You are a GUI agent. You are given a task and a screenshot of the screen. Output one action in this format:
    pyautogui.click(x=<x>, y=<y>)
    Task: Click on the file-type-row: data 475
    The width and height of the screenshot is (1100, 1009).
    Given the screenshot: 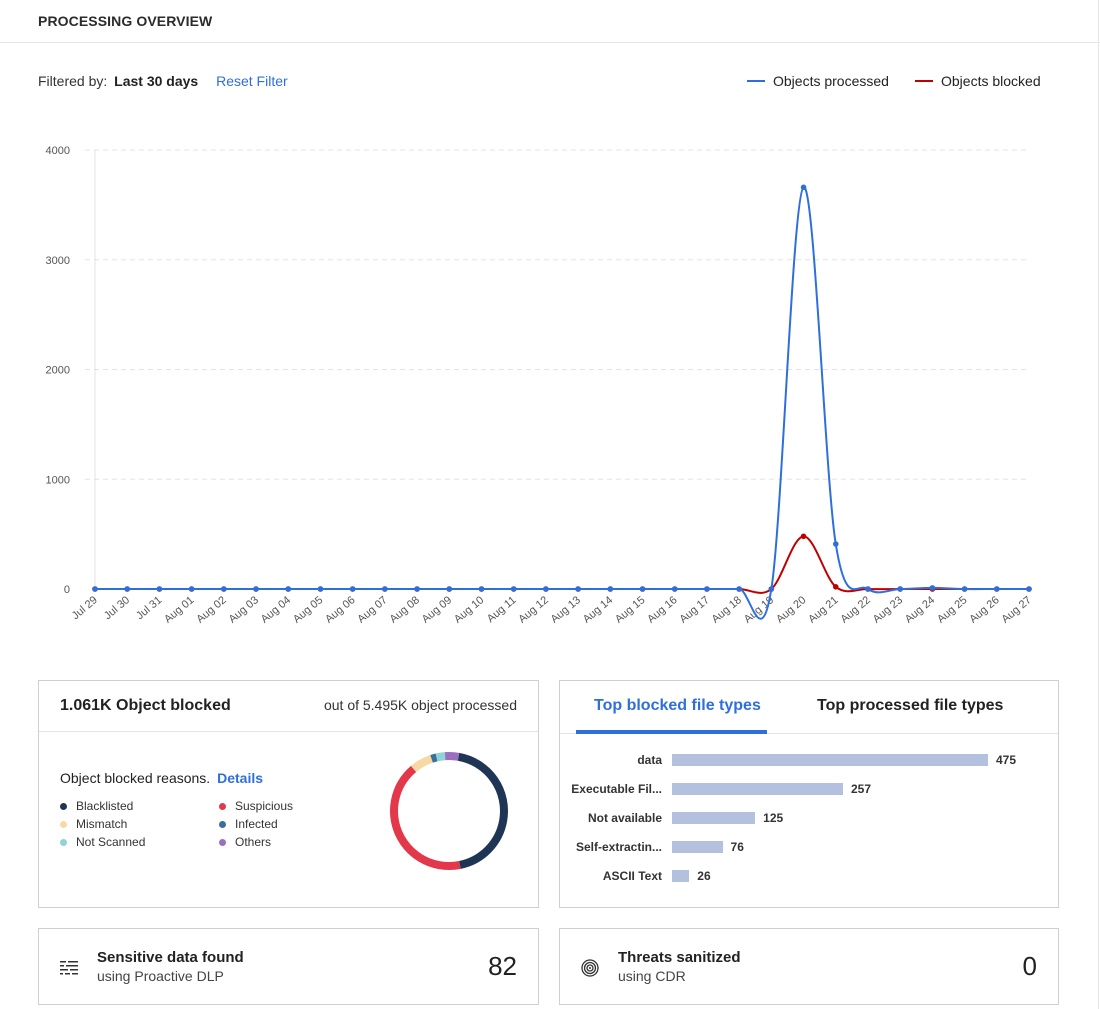 What is the action you would take?
    pyautogui.click(x=809, y=760)
    